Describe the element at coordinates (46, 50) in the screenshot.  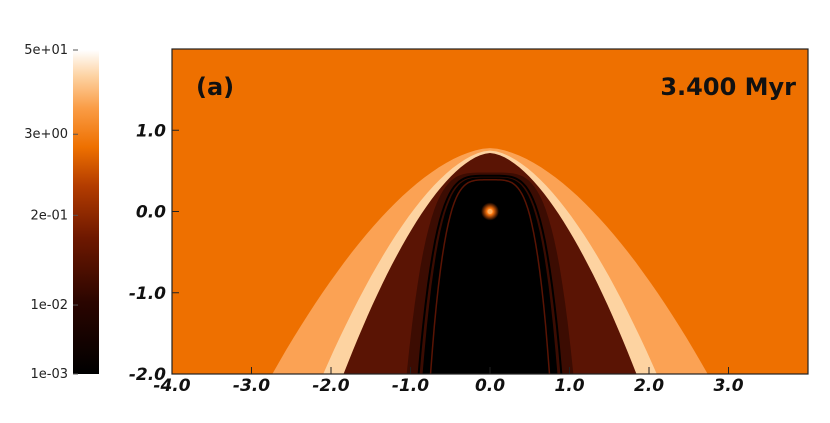
I see `colorbar-tick-label: 5e+01` at that location.